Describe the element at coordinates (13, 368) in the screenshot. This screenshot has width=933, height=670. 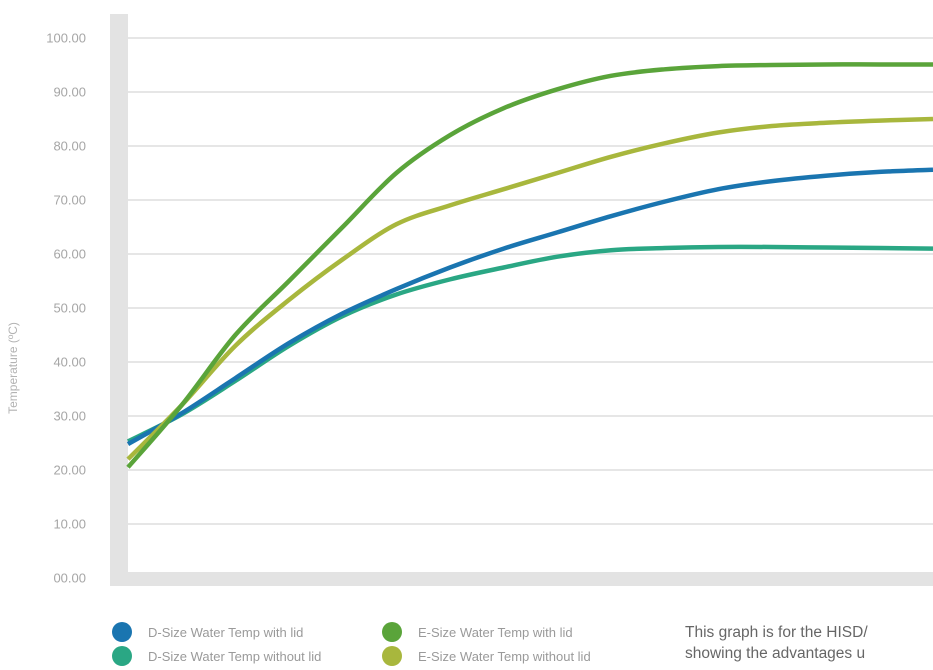
I see `y-axis-title: Temperature (ºC)` at that location.